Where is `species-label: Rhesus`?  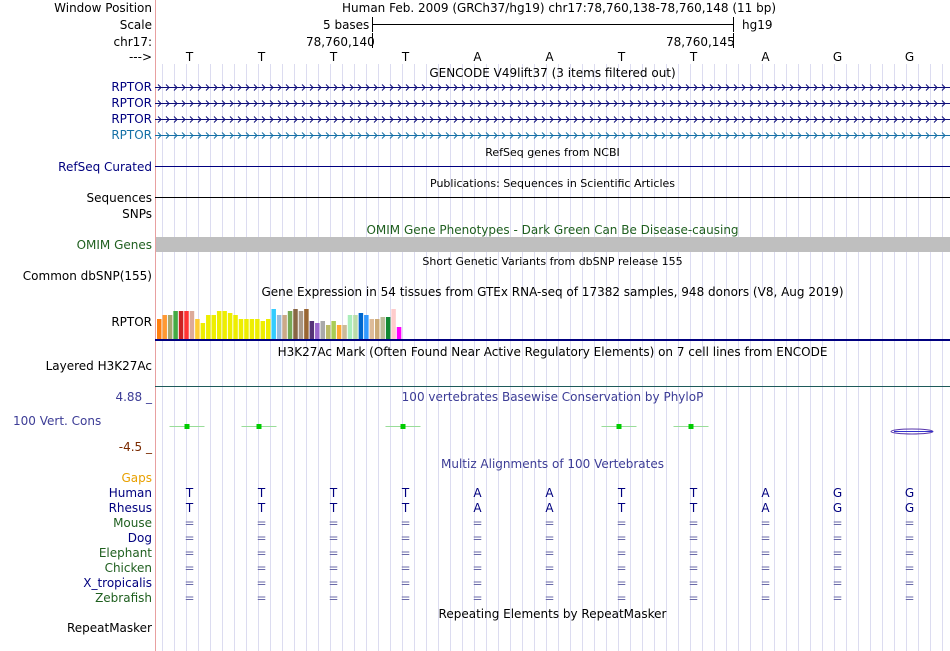
species-label: Rhesus is located at coordinates (130, 508).